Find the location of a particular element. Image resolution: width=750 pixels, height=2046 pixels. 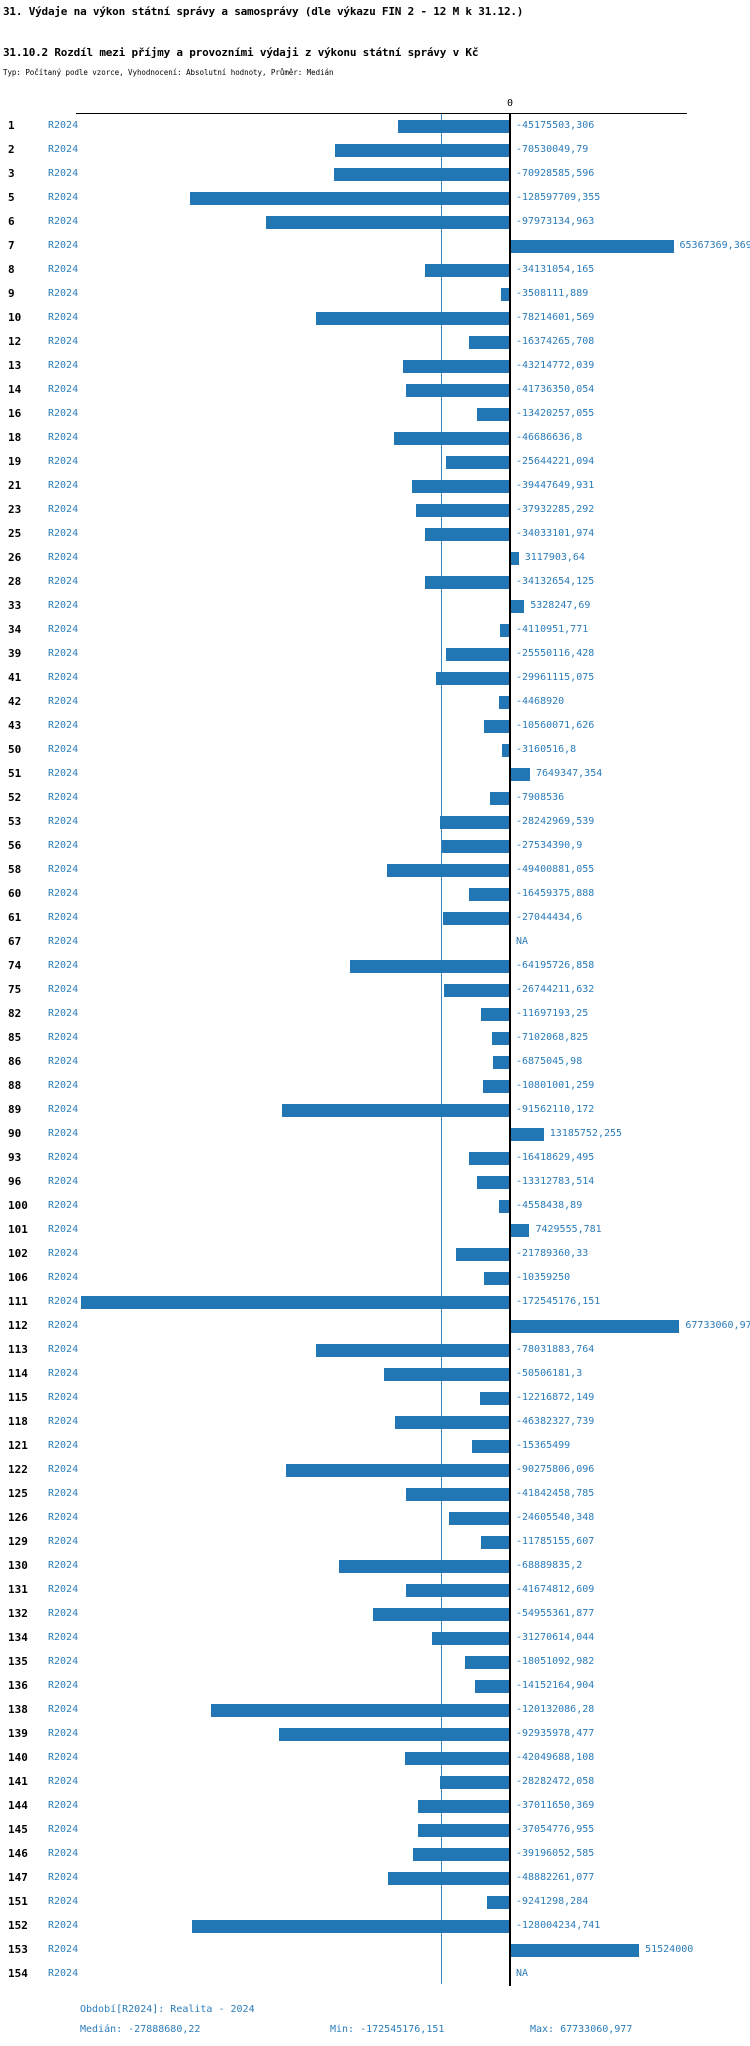

row-value-label: -3508111,889 is located at coordinates (552, 293).